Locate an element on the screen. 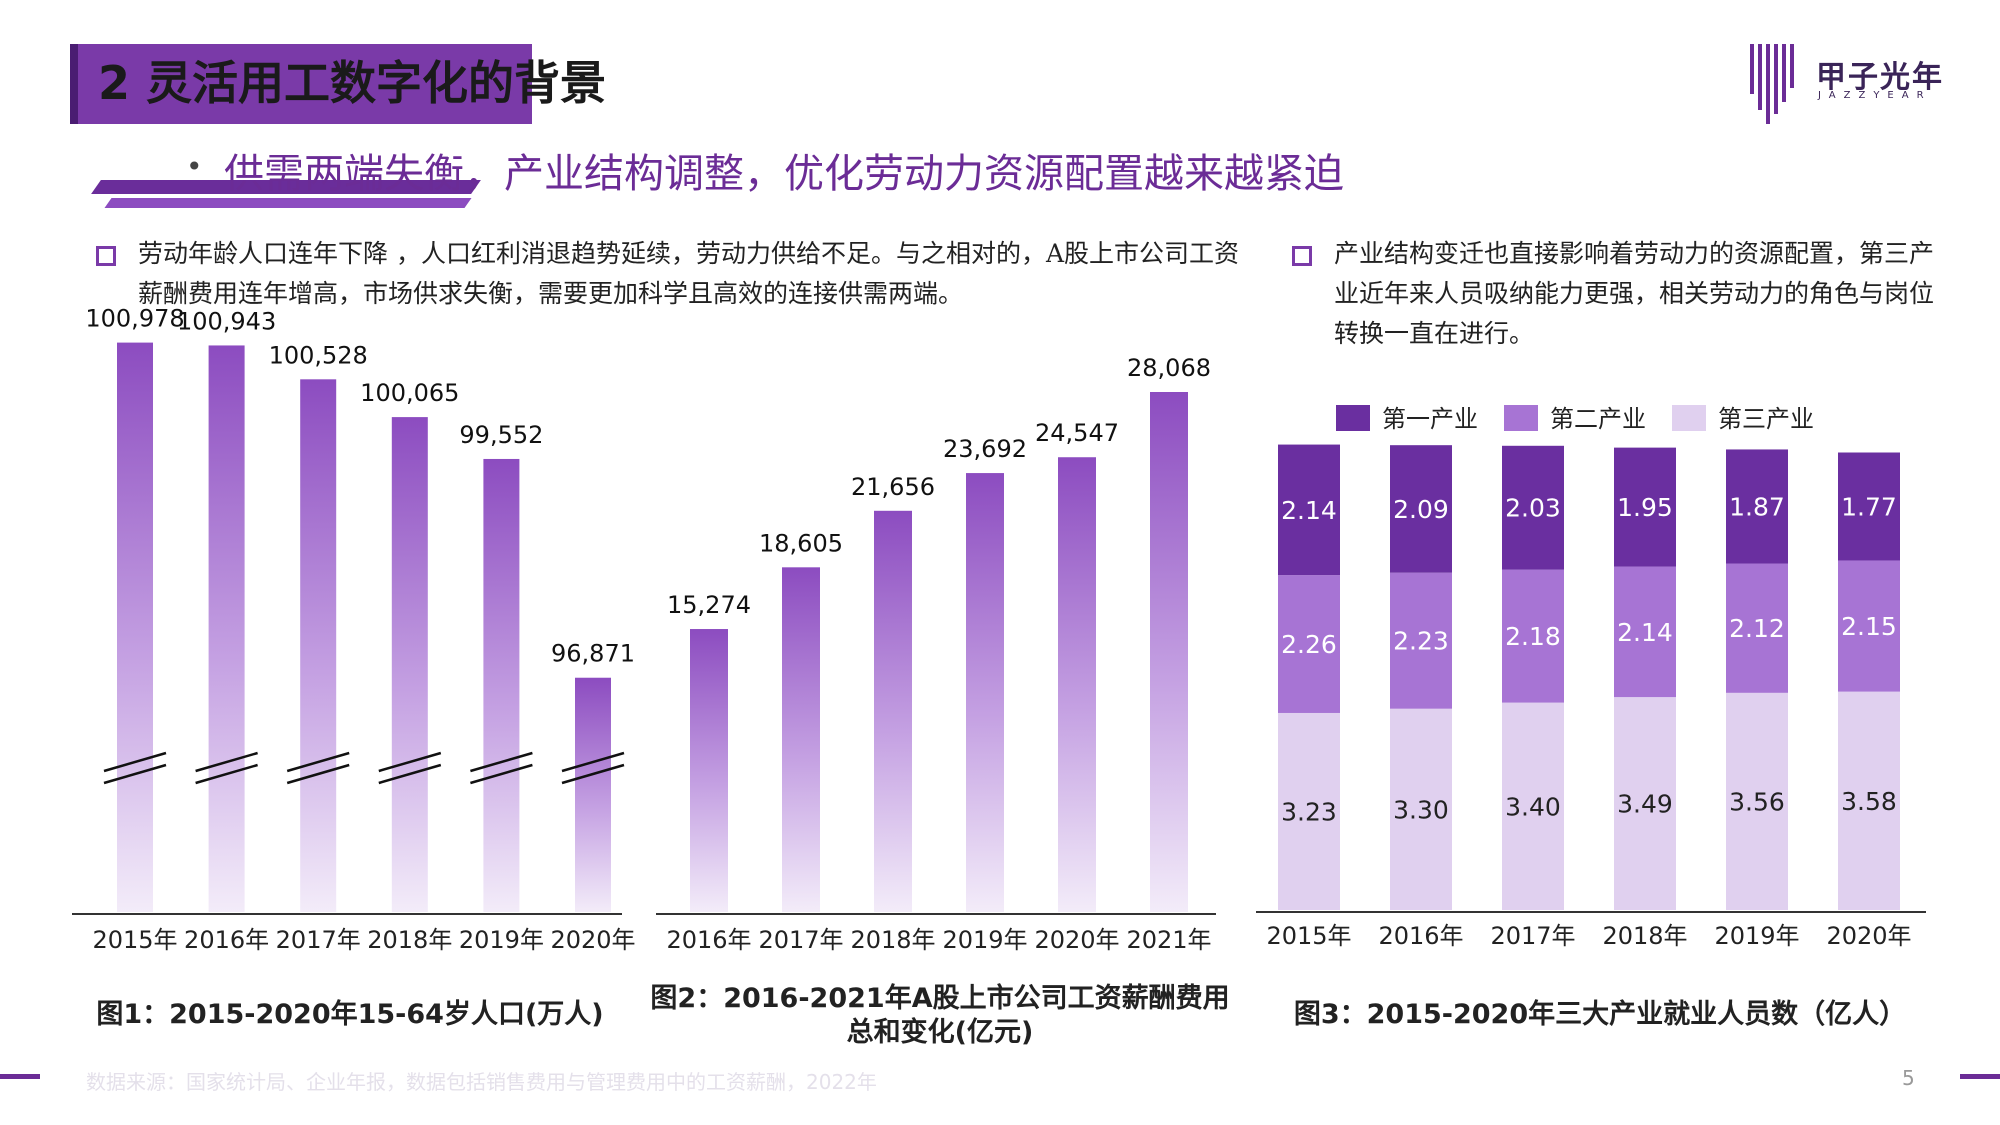 This screenshot has width=2000, height=1125. industry-segment-label: 1.77 is located at coordinates (1869, 506).